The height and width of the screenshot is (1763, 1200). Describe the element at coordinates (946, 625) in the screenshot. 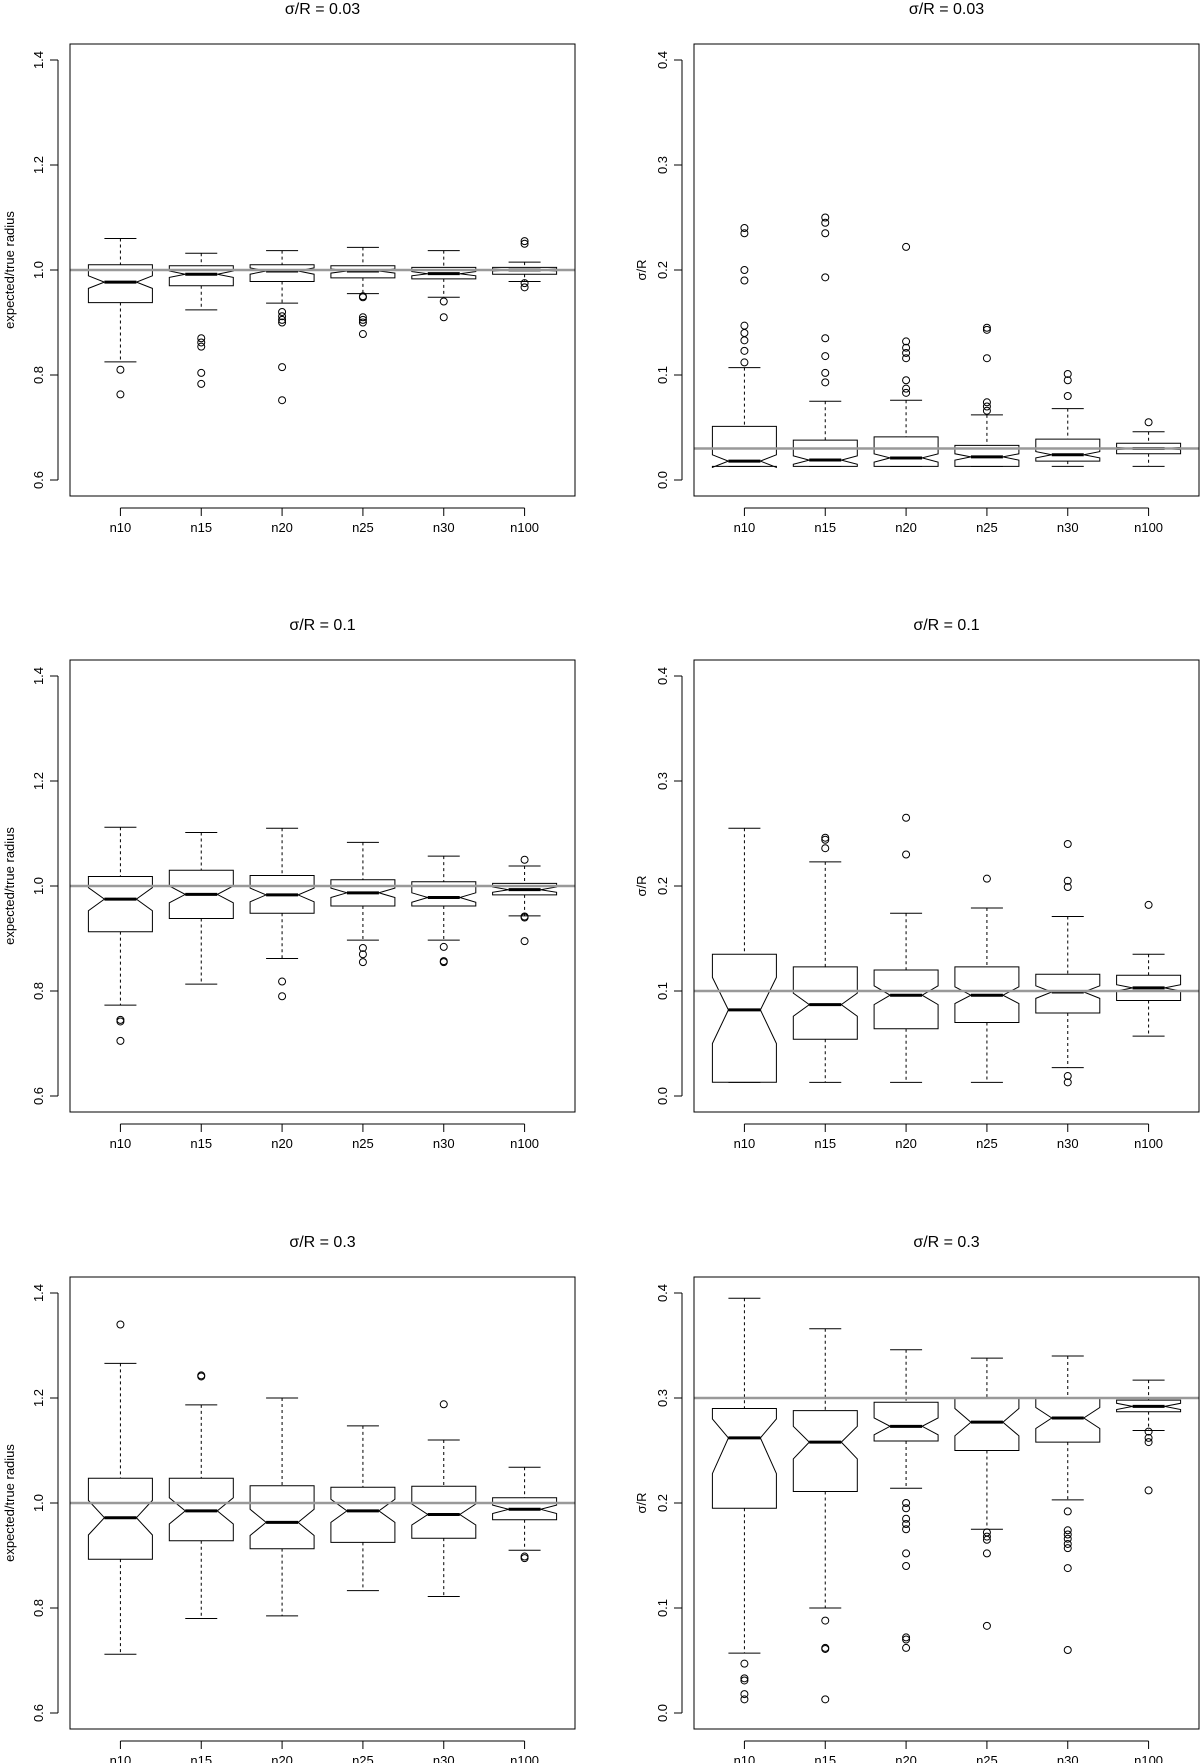

I see `panel-title: σ/R = 0.1` at that location.